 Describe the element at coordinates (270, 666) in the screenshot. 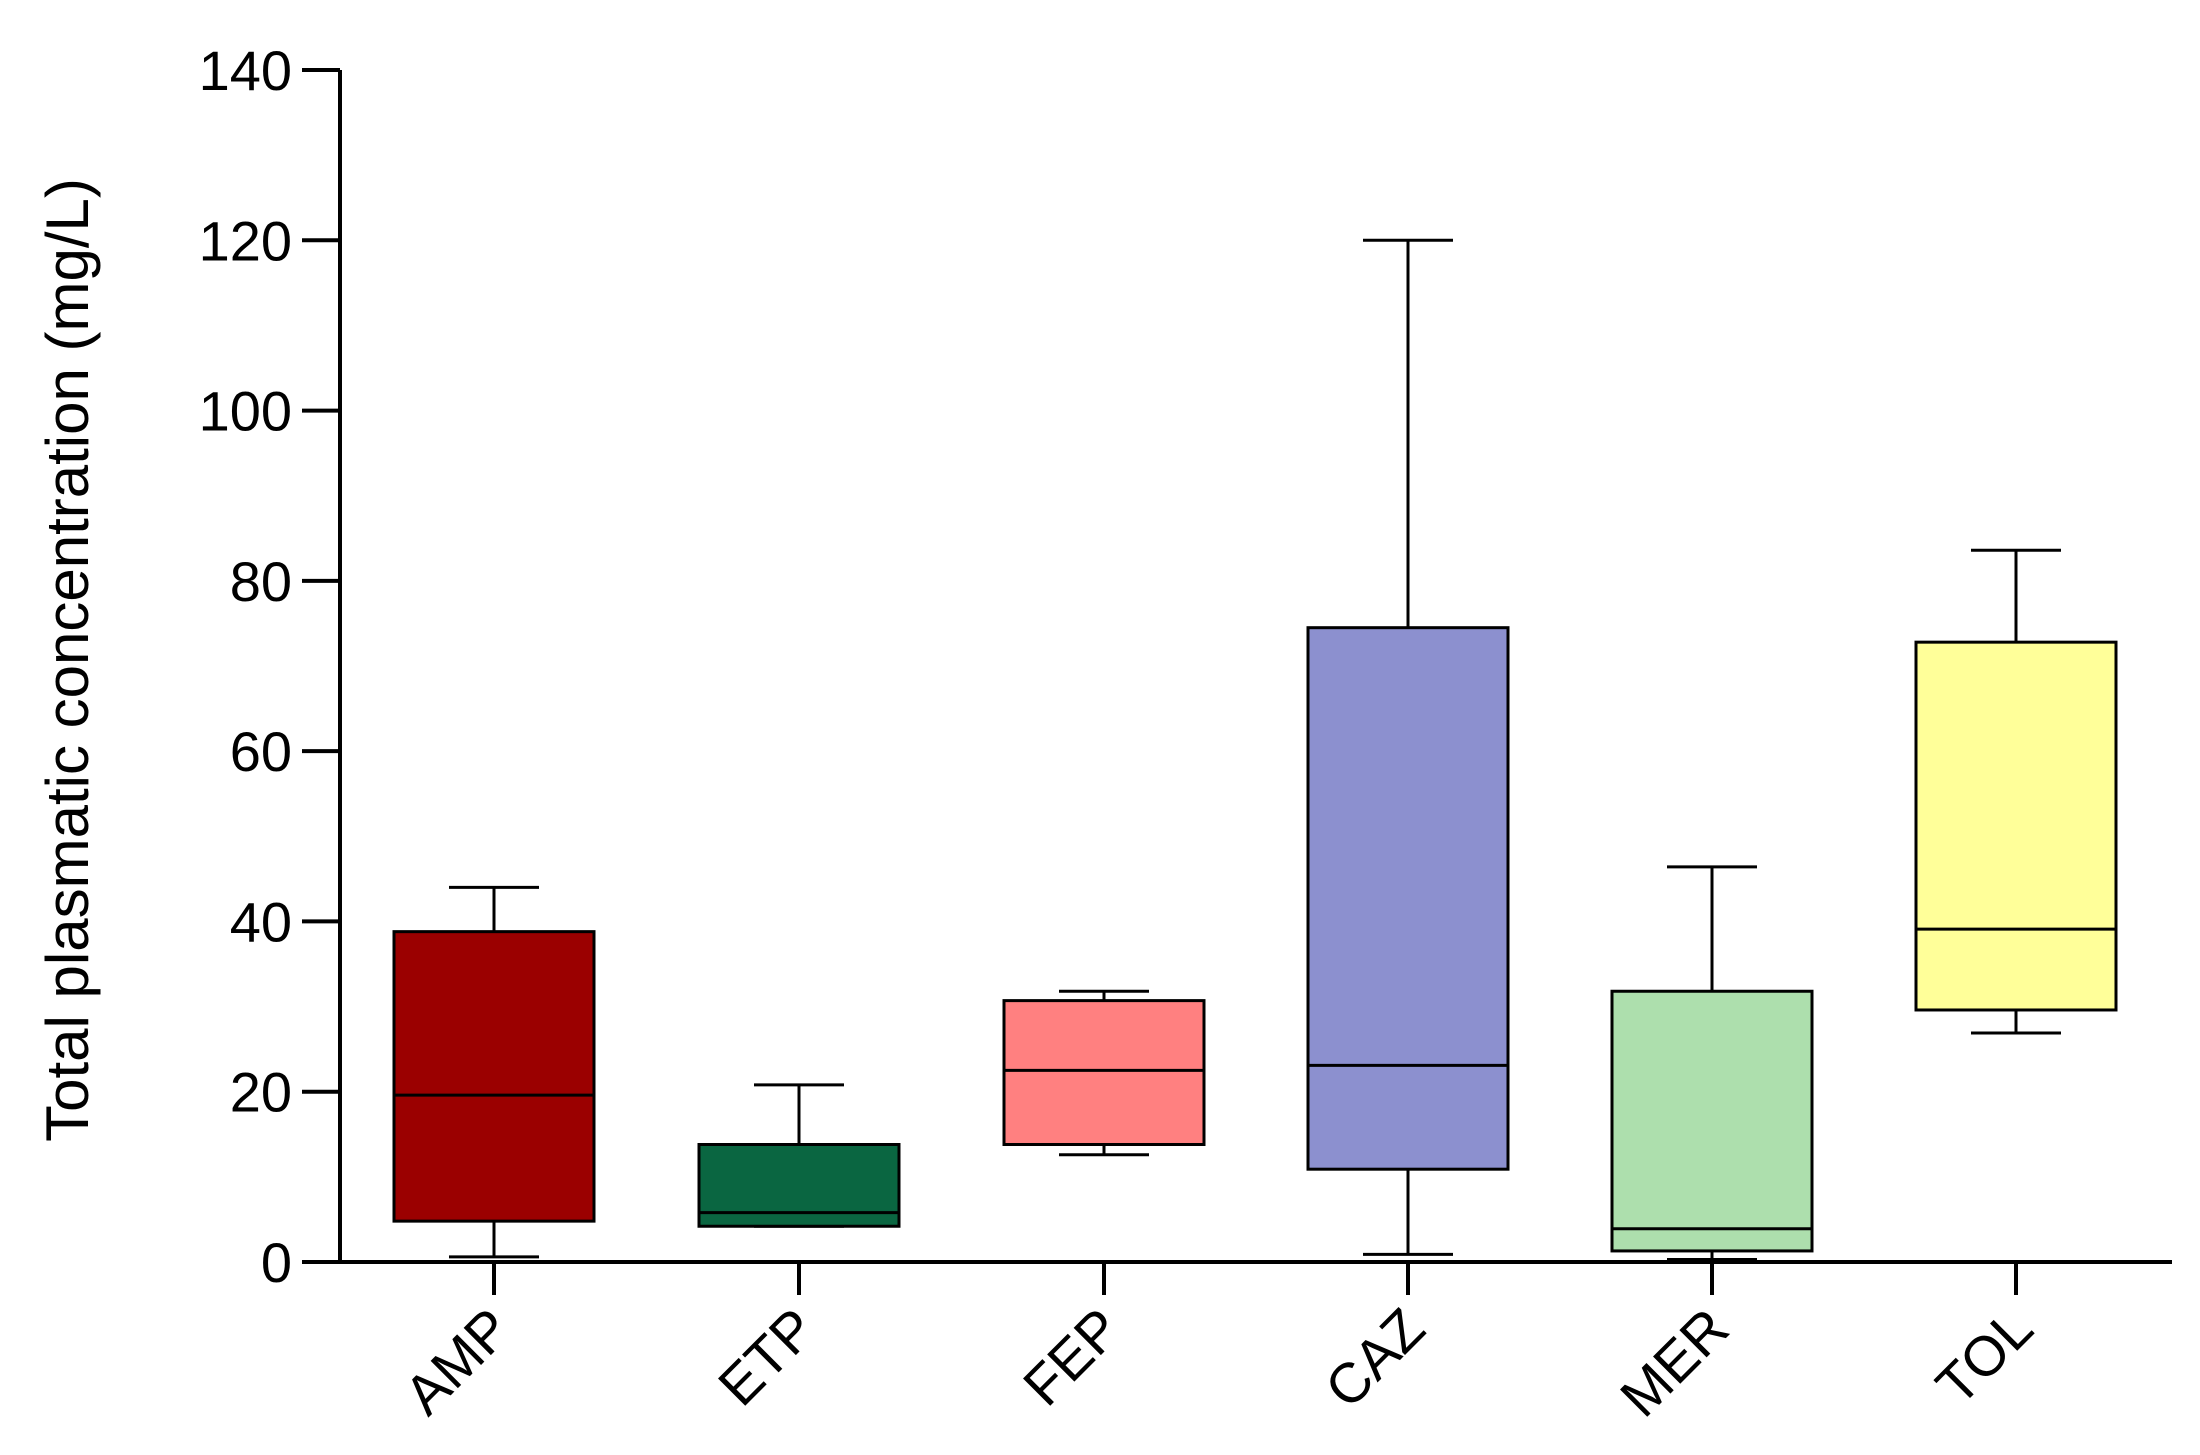

I see `y-axis: 0 20 40 60 80 100 120 140` at that location.